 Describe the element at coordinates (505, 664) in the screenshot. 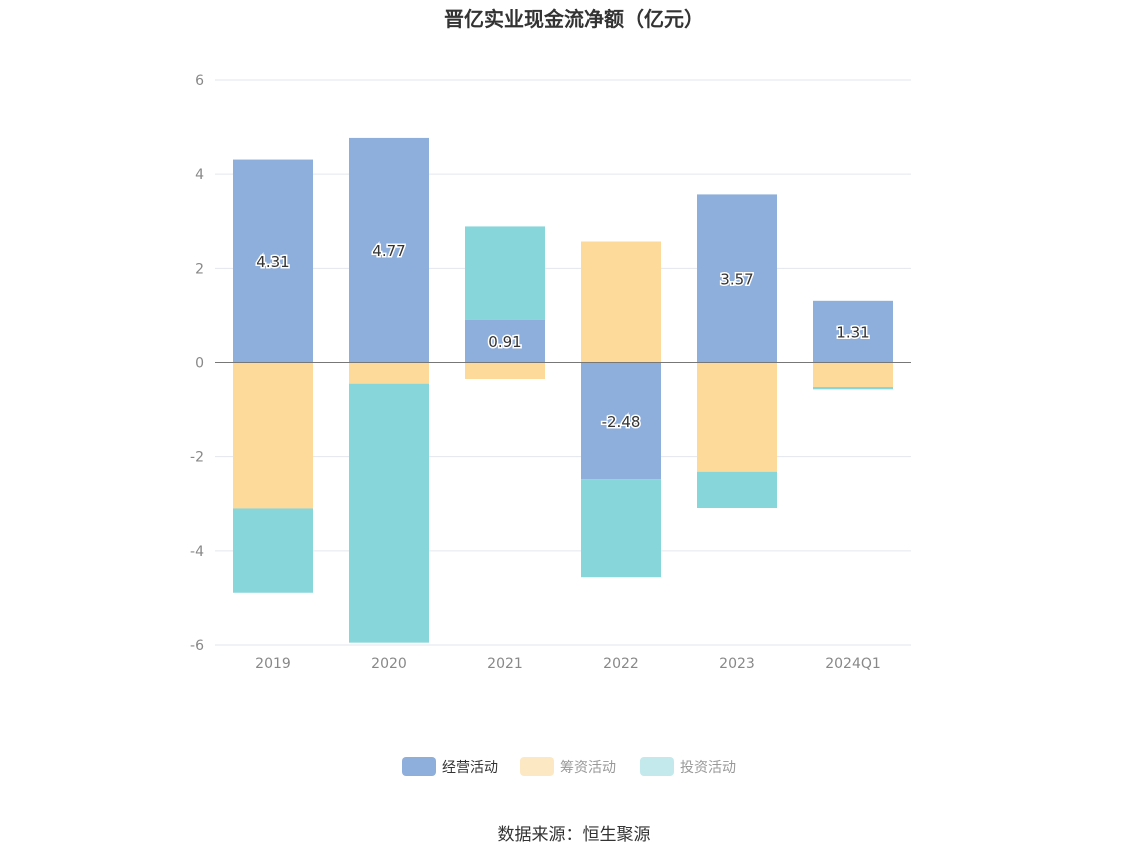

I see `x-tick-label: 2021` at that location.